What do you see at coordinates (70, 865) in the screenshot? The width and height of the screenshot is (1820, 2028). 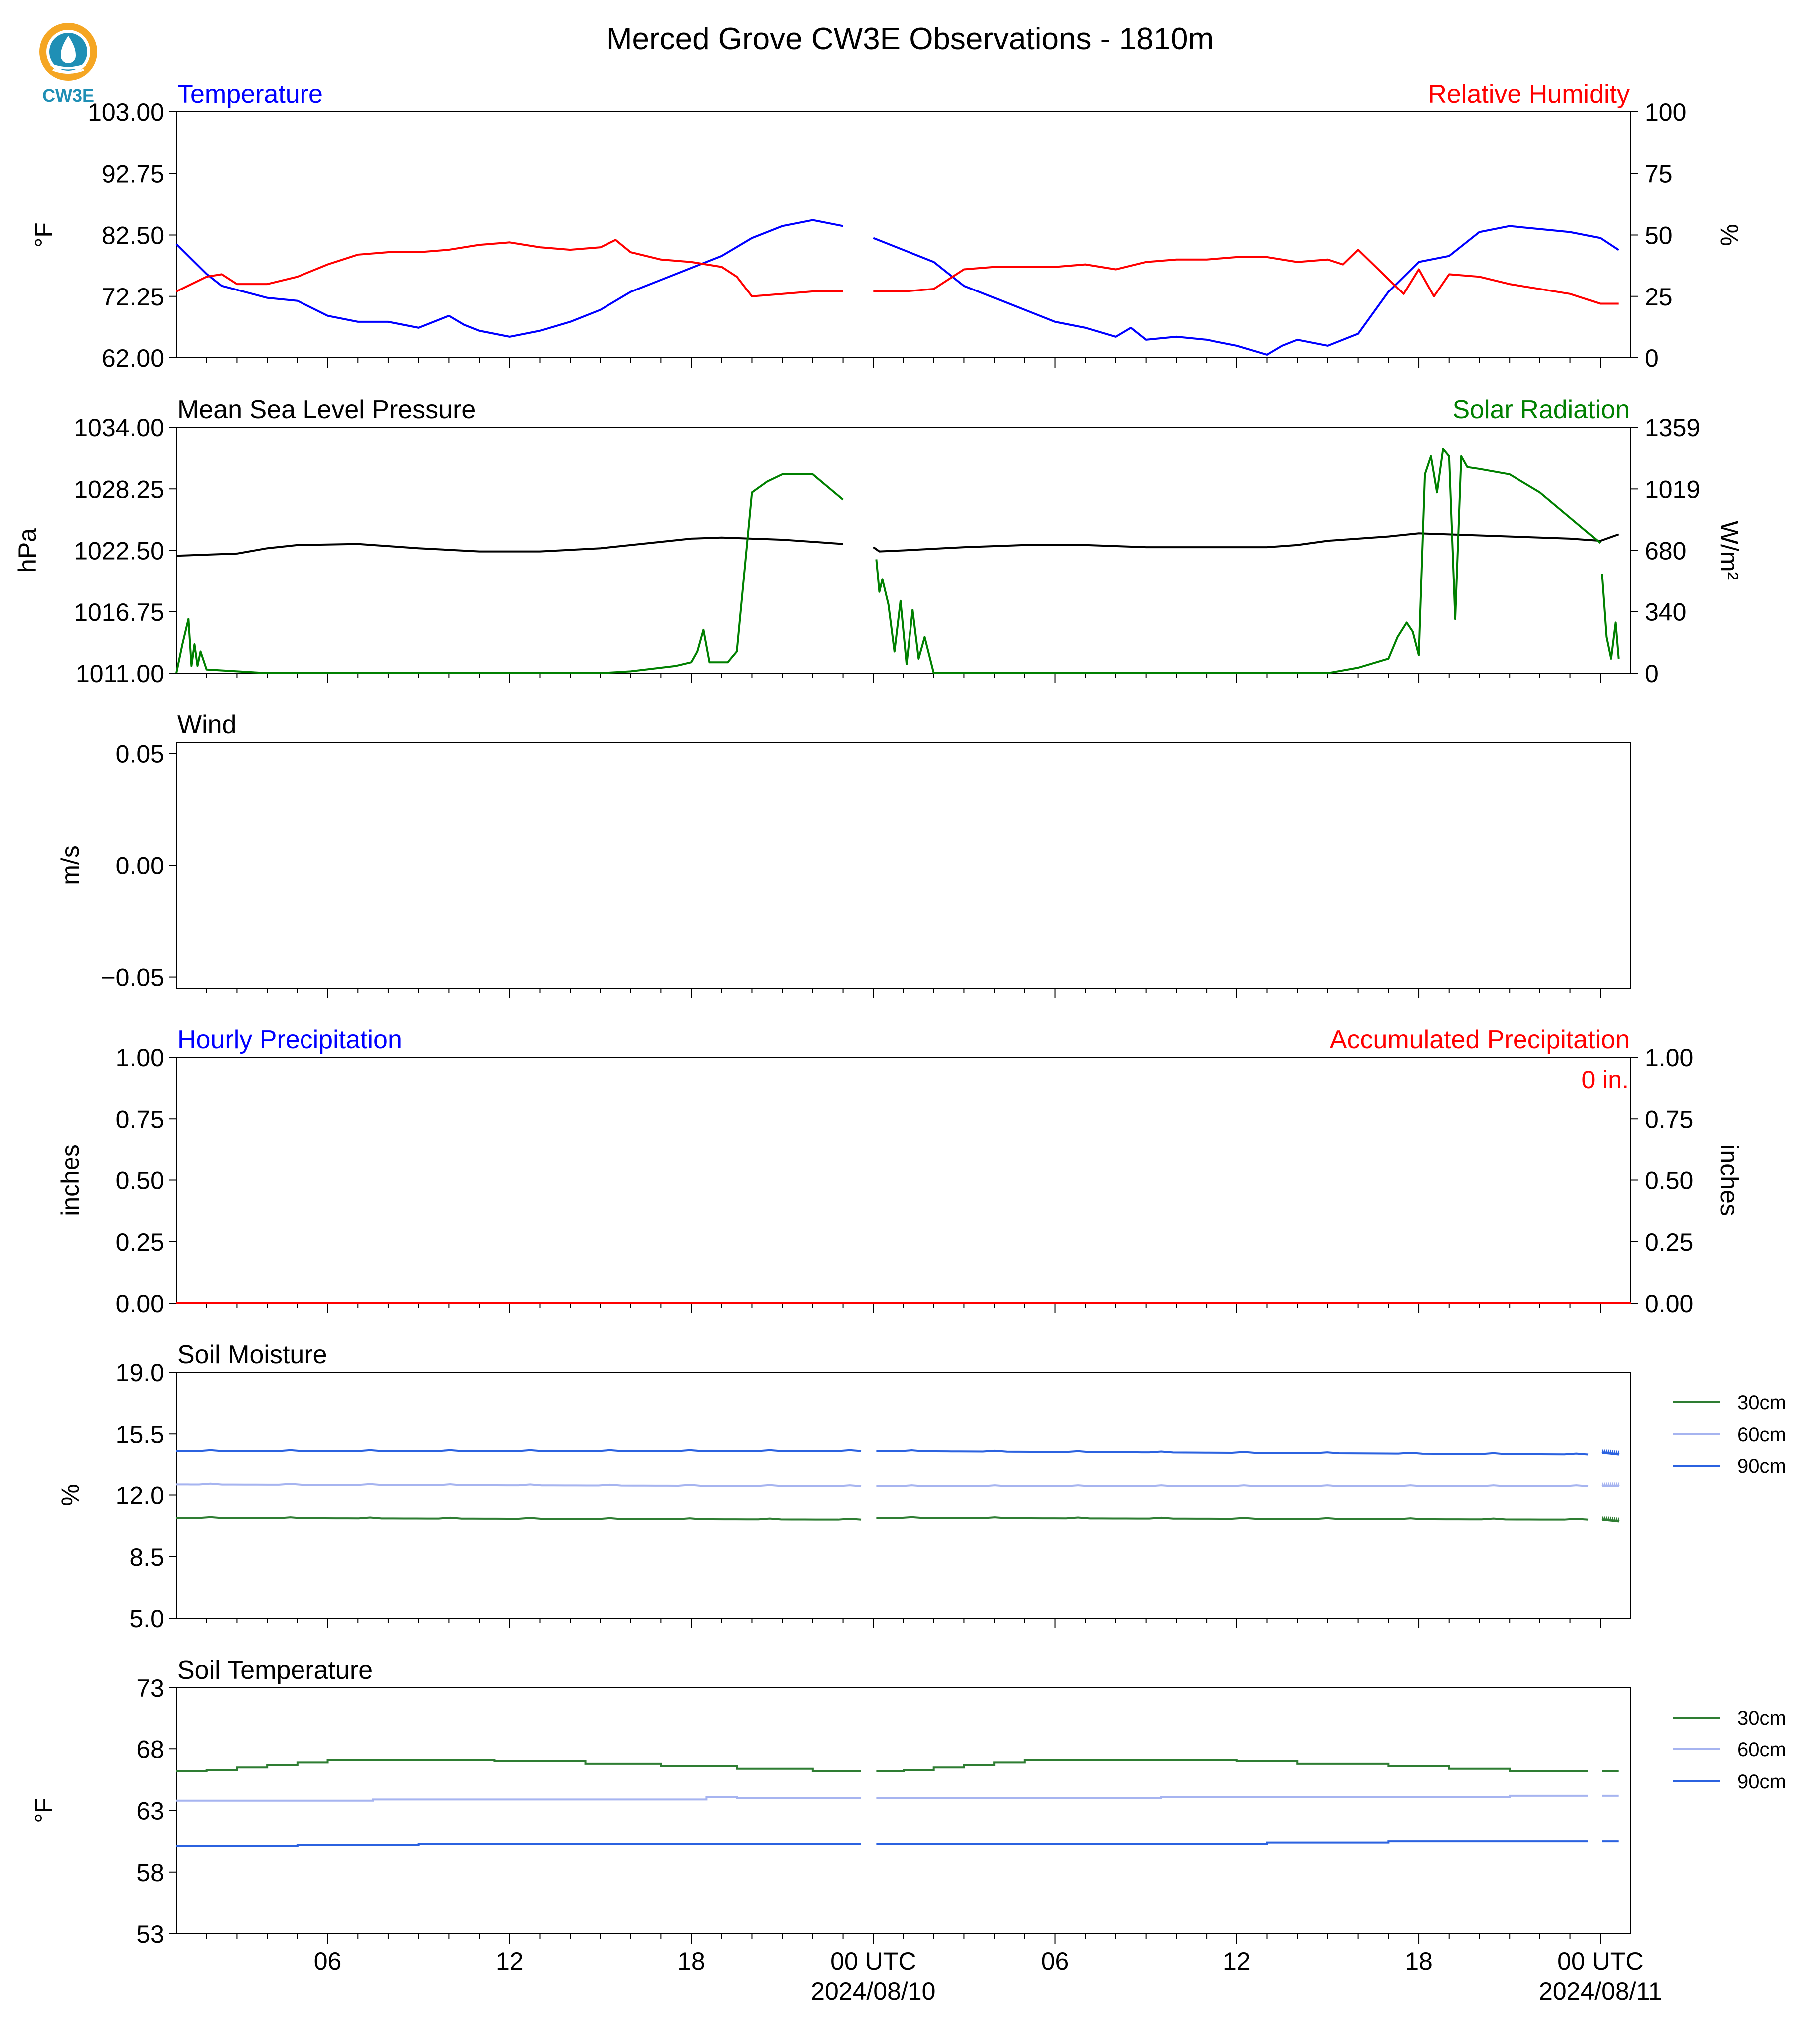 I see `y-axis-label: m/s` at bounding box center [70, 865].